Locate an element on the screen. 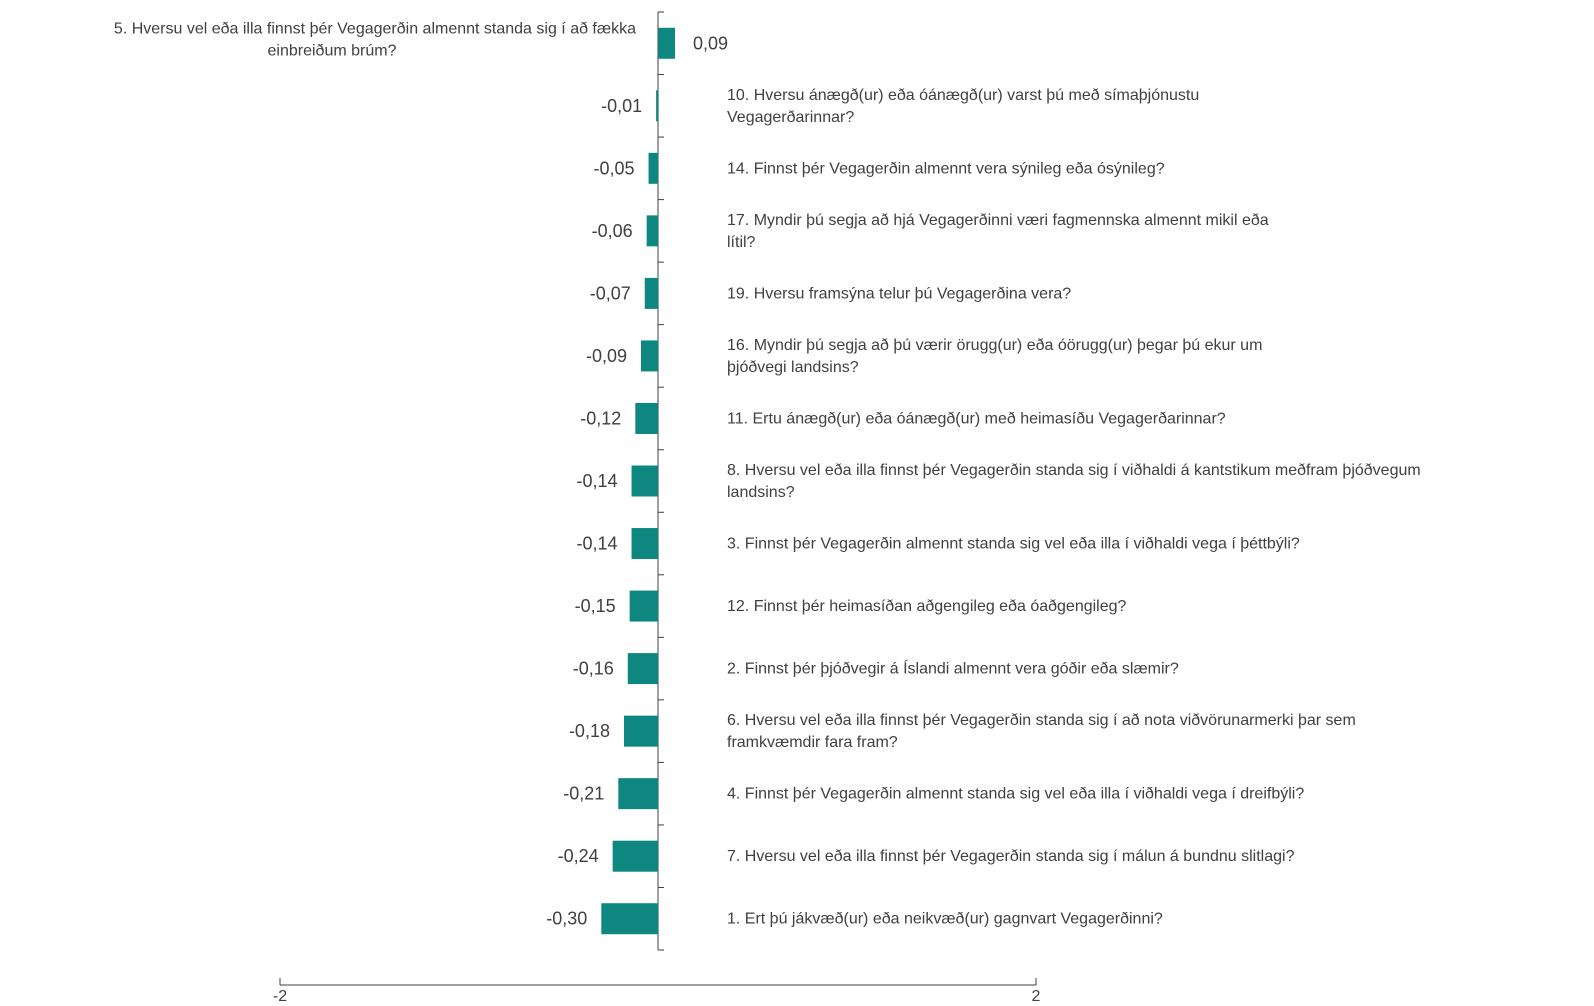  data-label: -0,09 is located at coordinates (606, 356).